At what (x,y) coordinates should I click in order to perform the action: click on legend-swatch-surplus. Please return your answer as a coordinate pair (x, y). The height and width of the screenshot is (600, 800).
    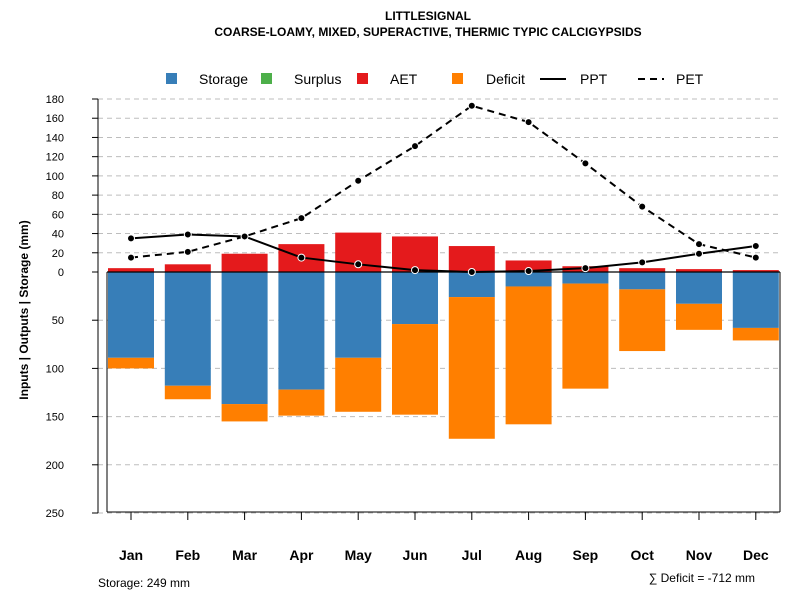
    Looking at the image, I should click on (266, 78).